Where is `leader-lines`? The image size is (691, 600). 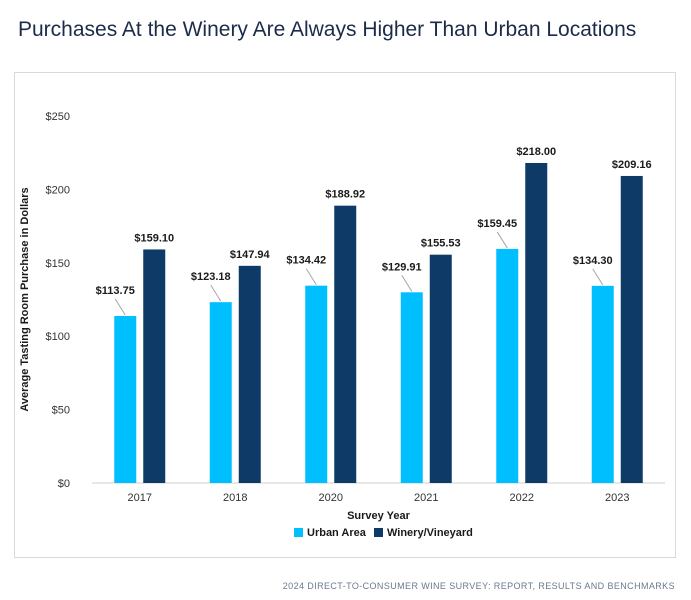 leader-lines is located at coordinates (359, 273).